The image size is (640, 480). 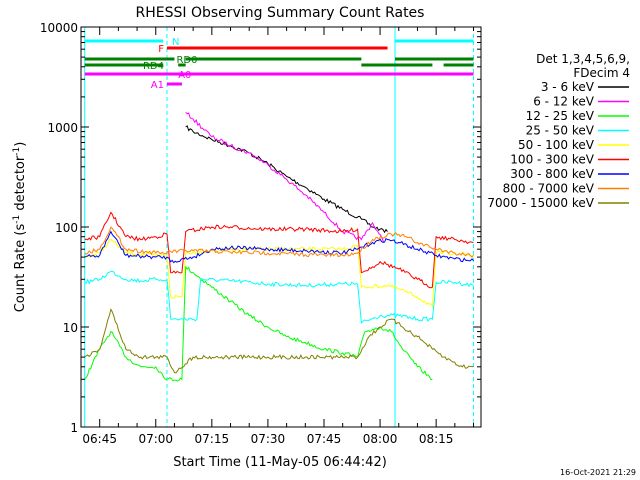 I want to click on flag-label-a0: A0, so click(x=184, y=75).